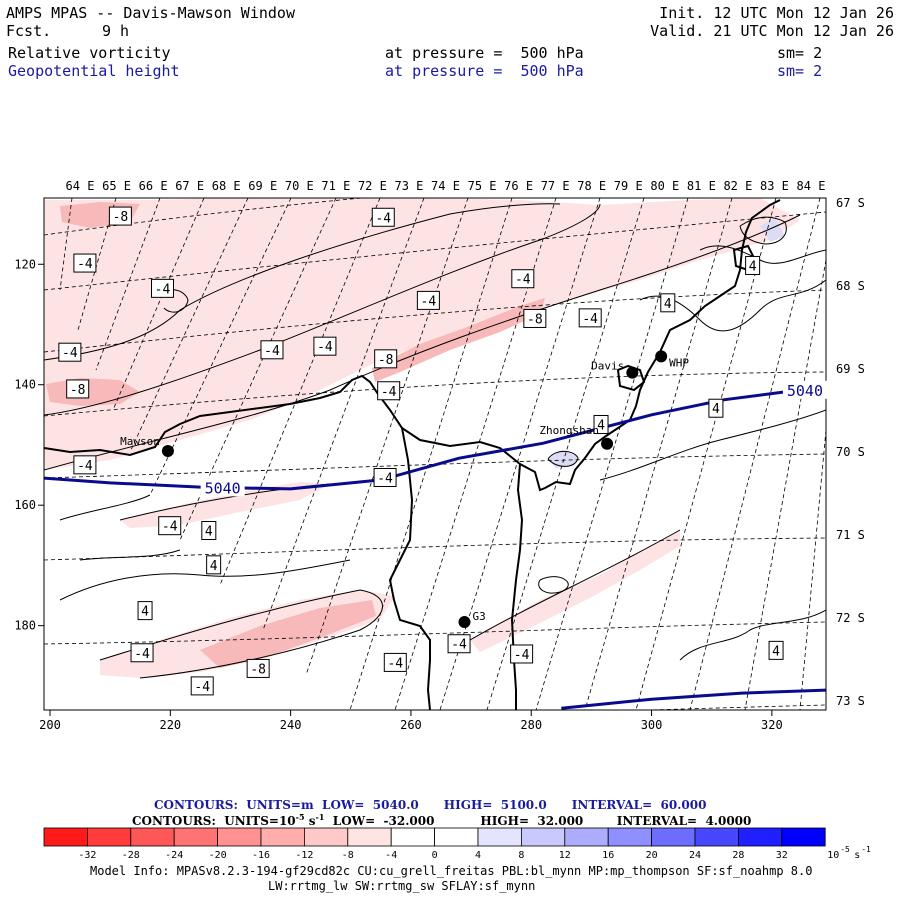  I want to click on colorbar-tick-label: -12, so click(304, 855).